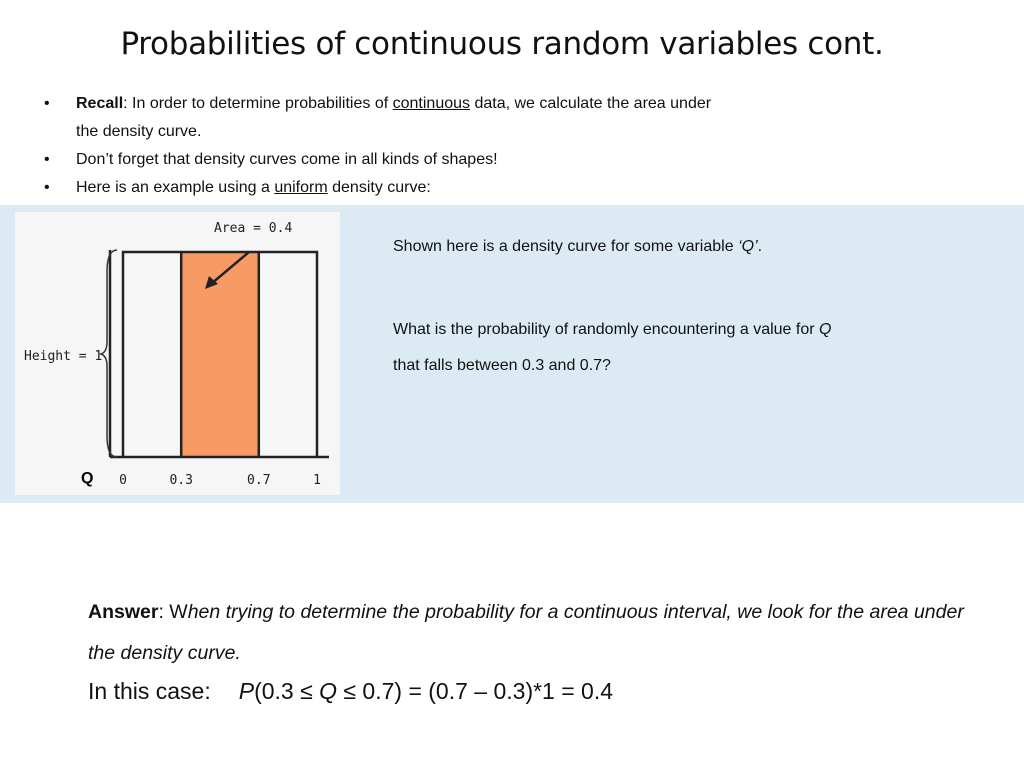 The height and width of the screenshot is (768, 1024). What do you see at coordinates (253, 228) in the screenshot?
I see `area-label: Area = 0.4` at bounding box center [253, 228].